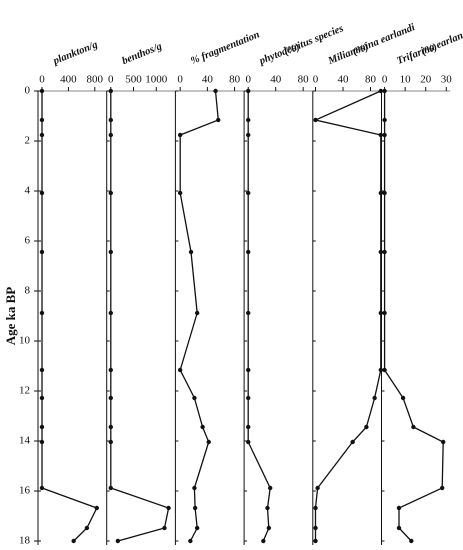 Image resolution: width=463 pixels, height=550 pixels. I want to click on panel-title: % fragmentation, so click(225, 48).